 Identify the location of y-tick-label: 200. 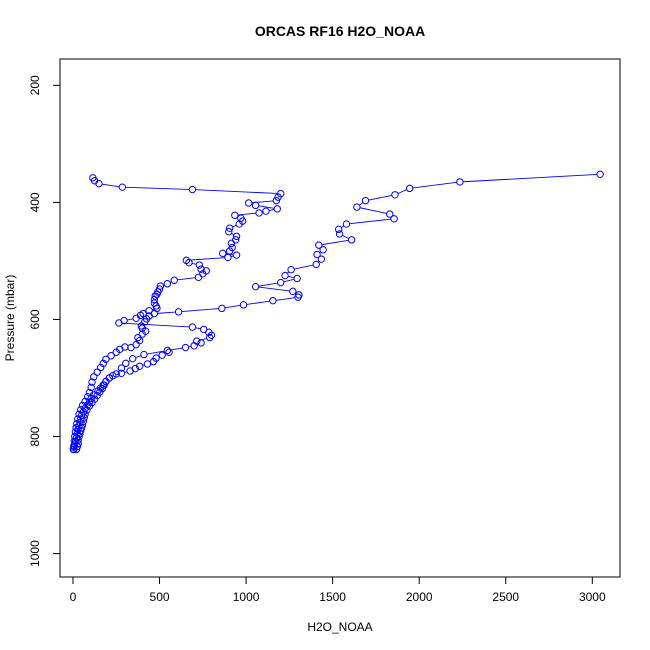
(35, 85).